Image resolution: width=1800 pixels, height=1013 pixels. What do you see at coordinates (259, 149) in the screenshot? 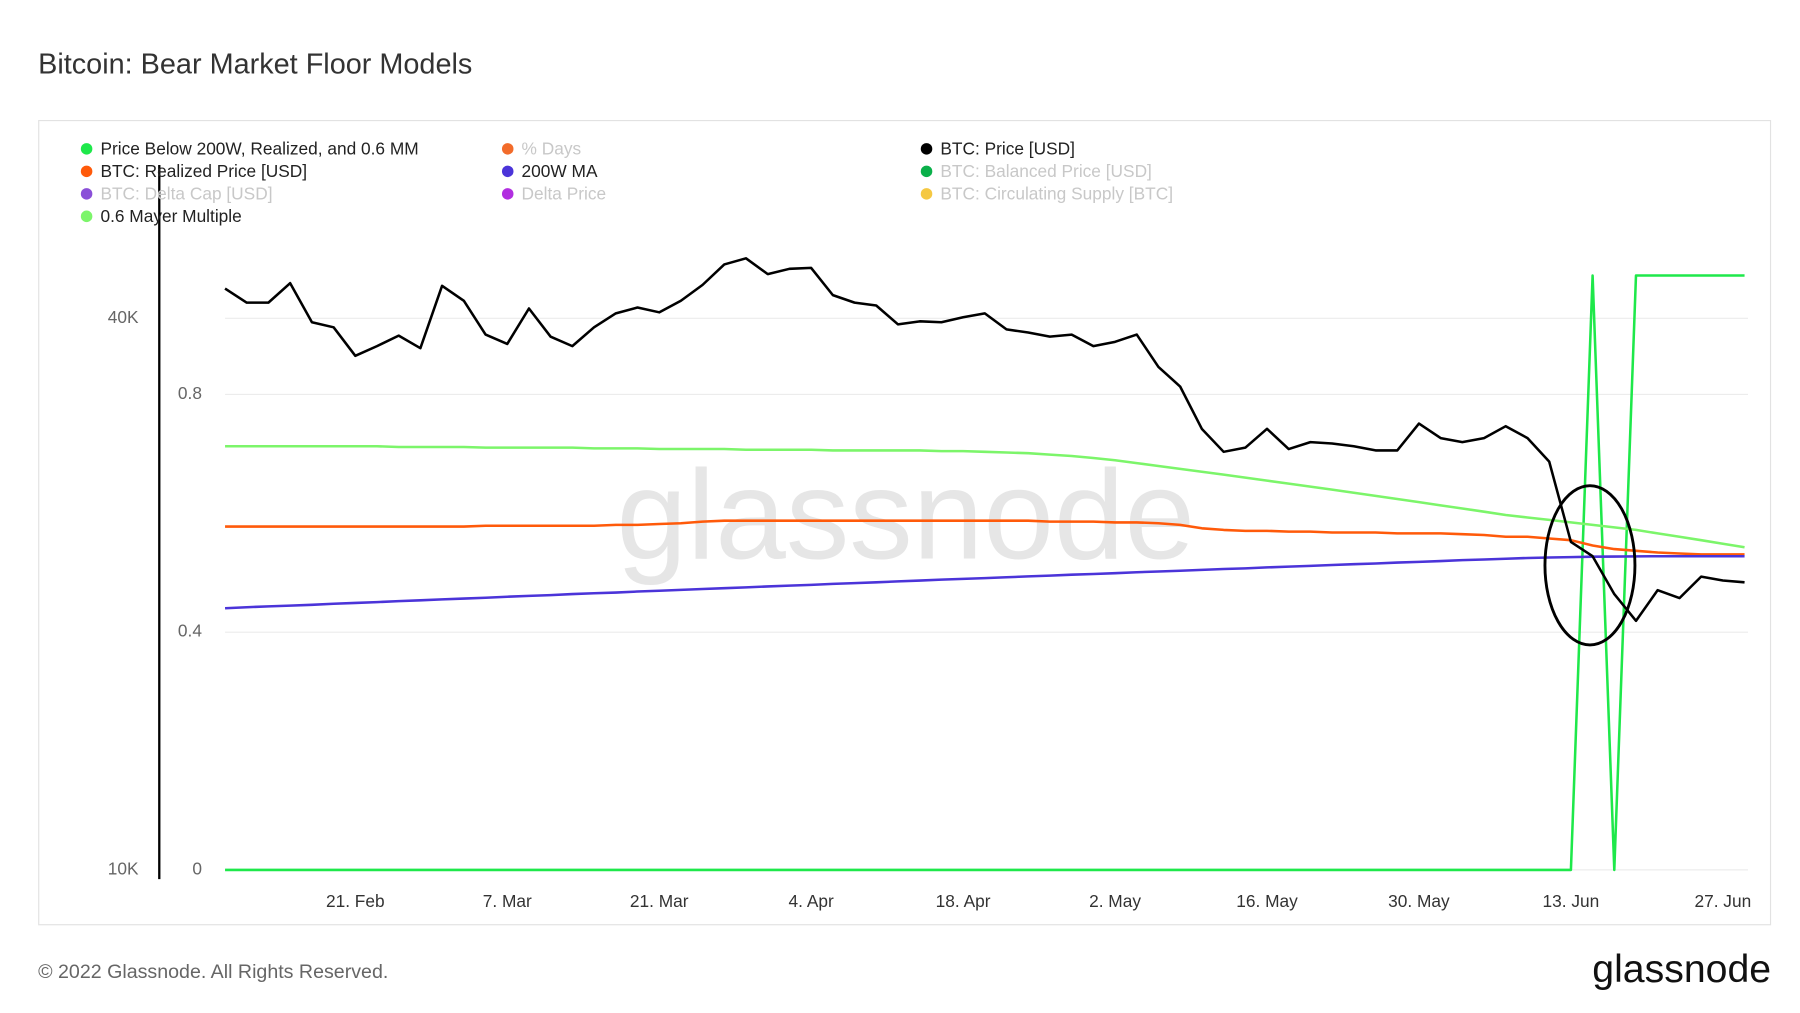
I see `legend-label: Price Below 200W, Realized, and 0.6 MM` at bounding box center [259, 149].